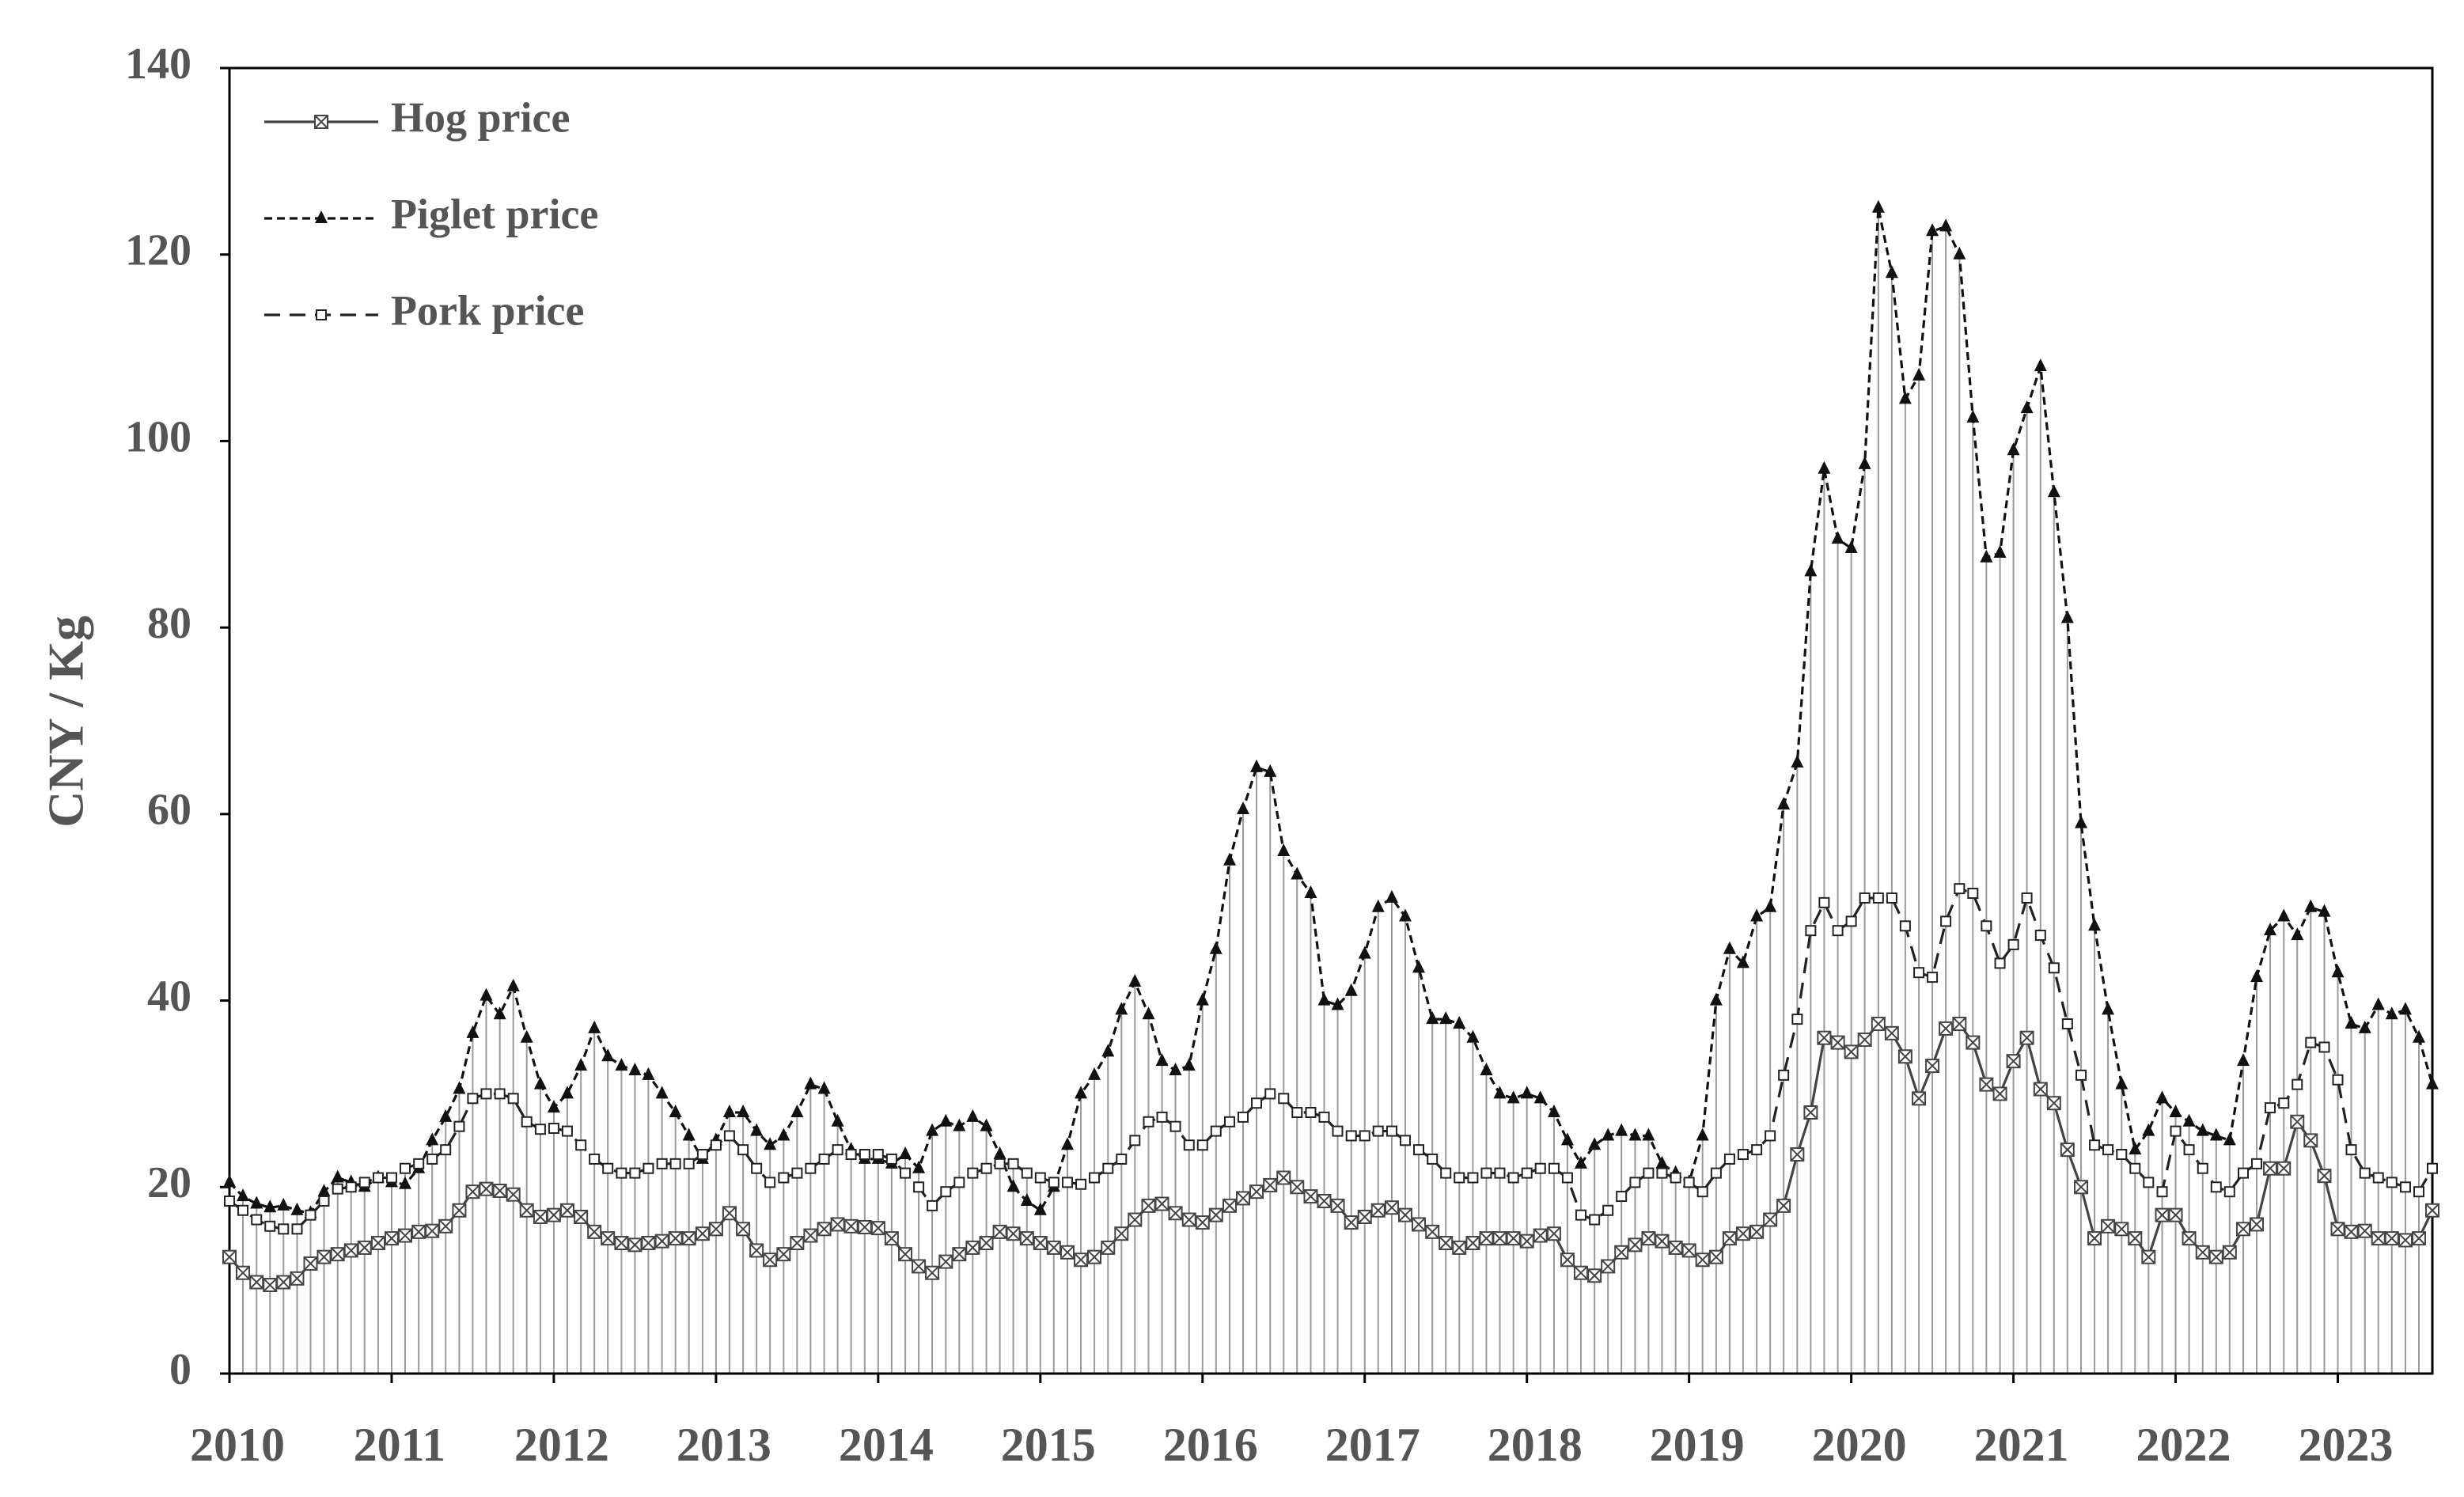 Image resolution: width=2464 pixels, height=1497 pixels. Describe the element at coordinates (1048, 1445) in the screenshot. I see `x-tick-label: 2015` at that location.